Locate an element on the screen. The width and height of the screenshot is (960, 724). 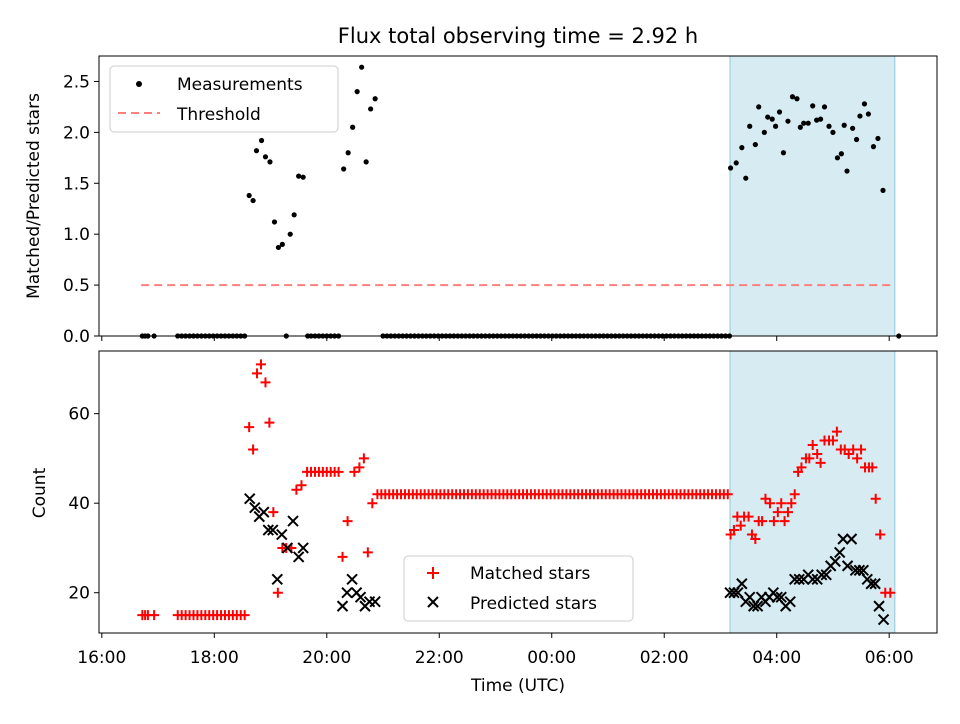
x-axis-label: Time (UTC) is located at coordinates (517, 686).